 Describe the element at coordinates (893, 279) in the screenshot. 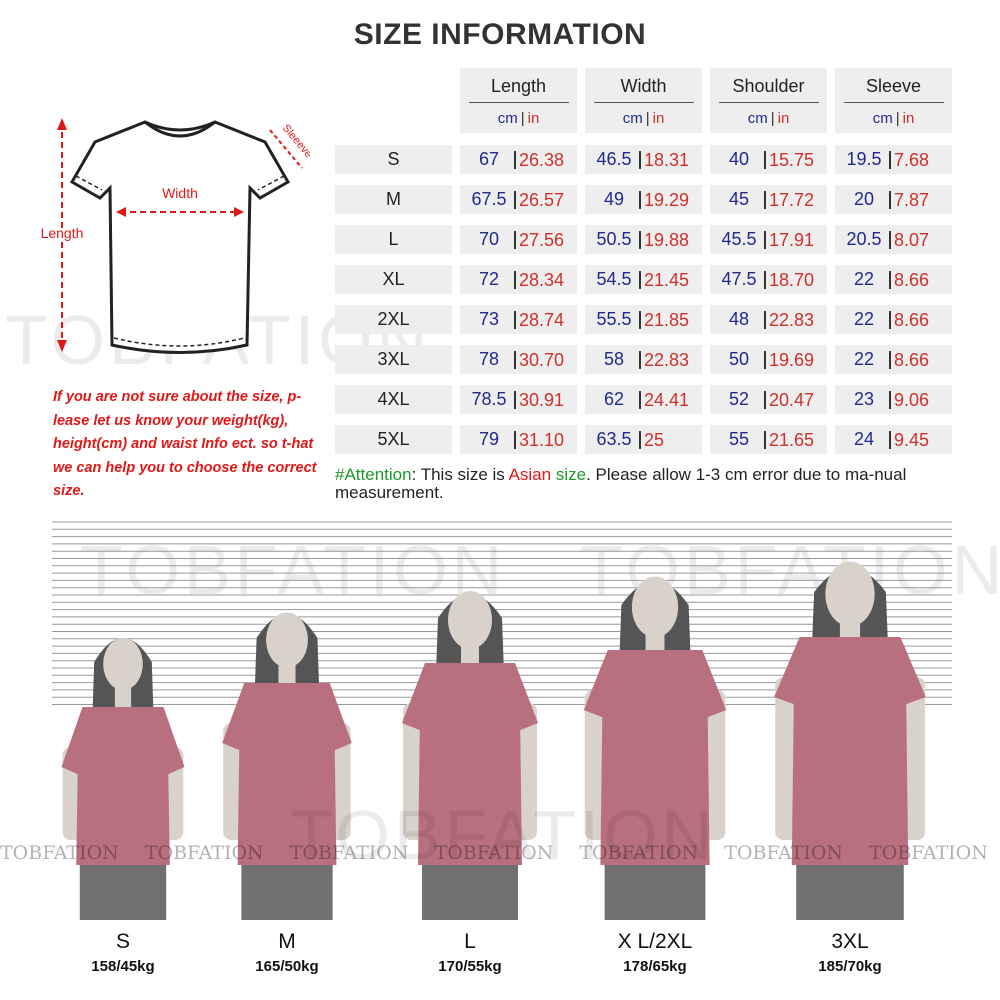

I see `table-cell: 22 8.66` at that location.